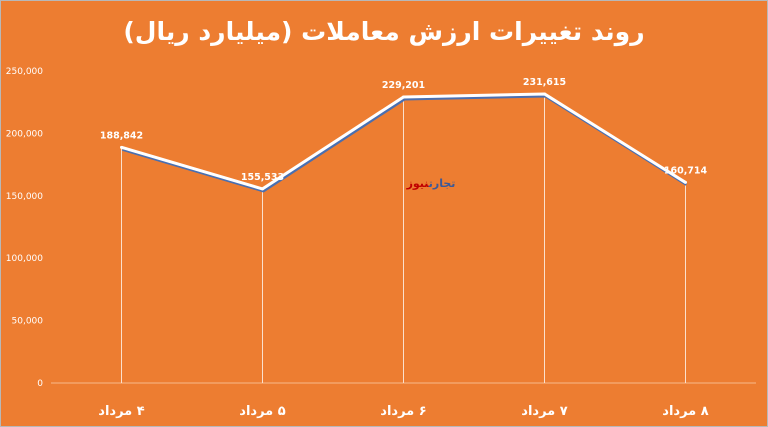 The height and width of the screenshot is (427, 768). Describe the element at coordinates (262, 411) in the screenshot. I see `x-tick-label: ۵ مرداد` at that location.